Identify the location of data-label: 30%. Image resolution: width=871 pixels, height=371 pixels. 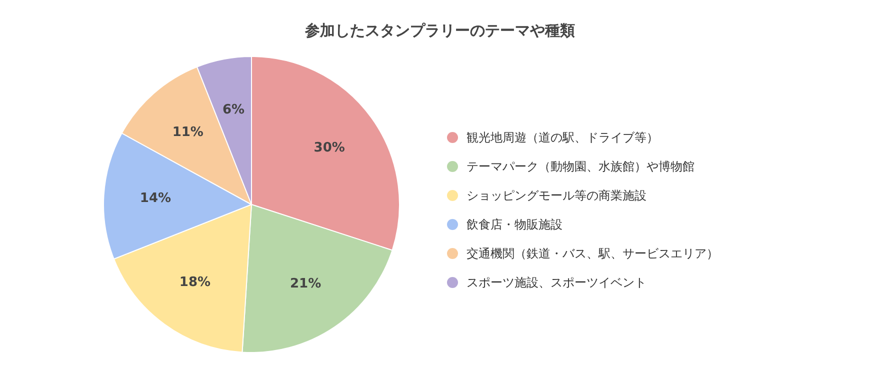
(329, 148).